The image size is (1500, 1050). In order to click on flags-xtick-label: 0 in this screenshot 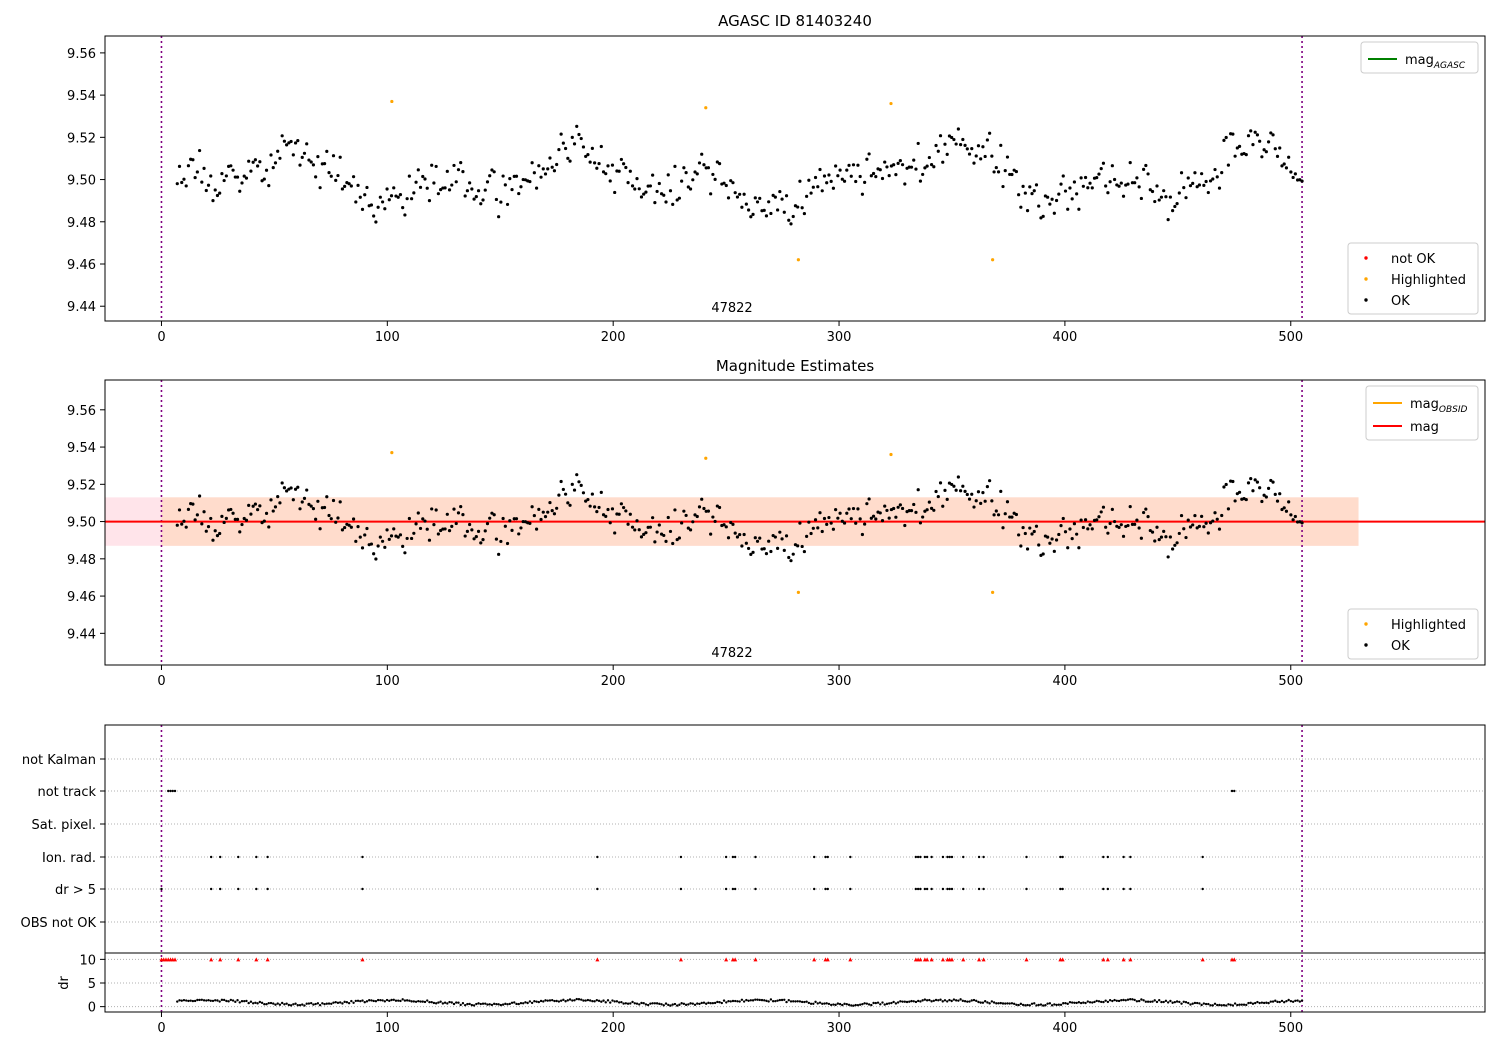, I will do `click(161, 1028)`.